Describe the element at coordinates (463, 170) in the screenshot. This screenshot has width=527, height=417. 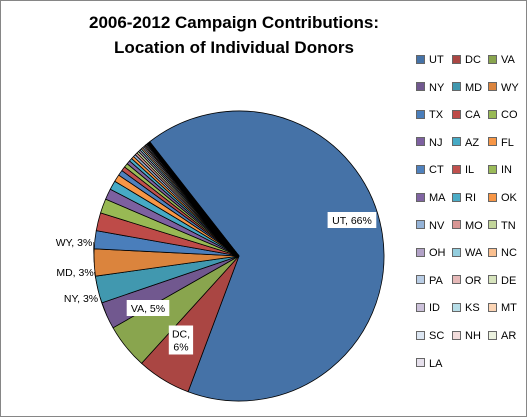
I see `legend-item-il: IL` at that location.